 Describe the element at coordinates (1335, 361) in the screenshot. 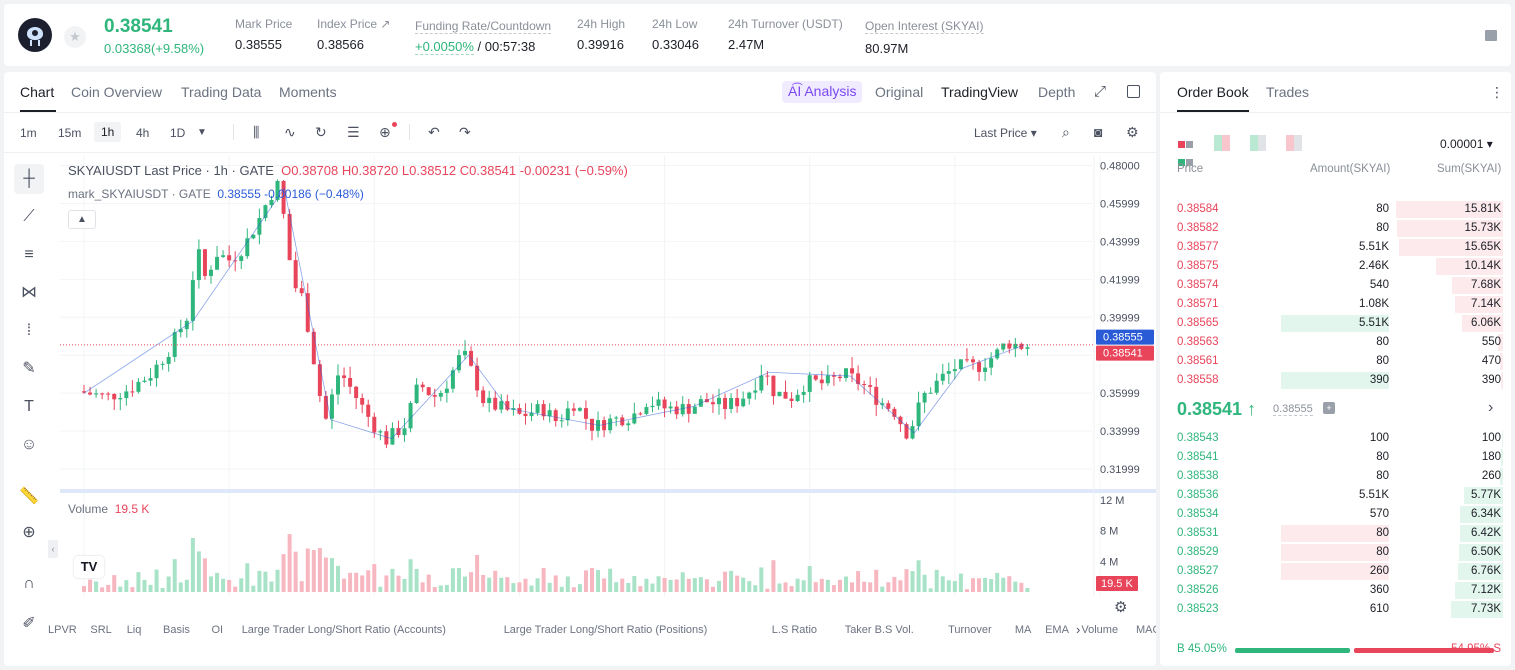

I see `order-book-row: 0.38561 80 470` at that location.